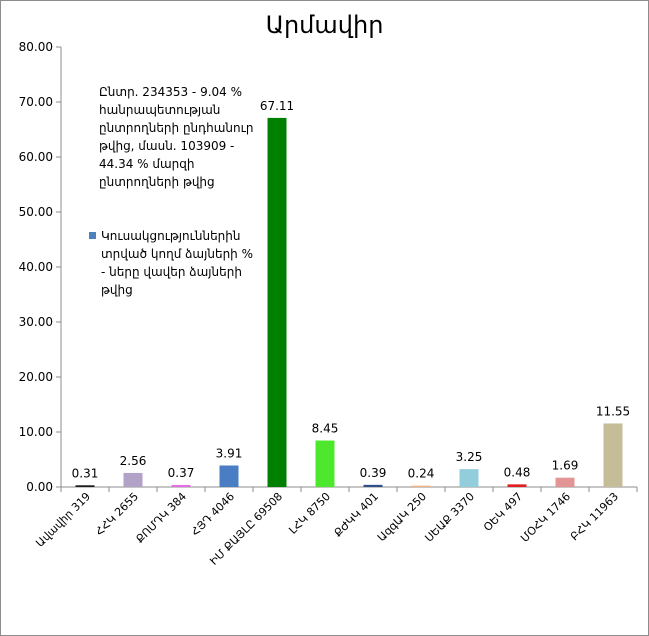  I want to click on y-tick-label: 80.00, so click(36, 47).